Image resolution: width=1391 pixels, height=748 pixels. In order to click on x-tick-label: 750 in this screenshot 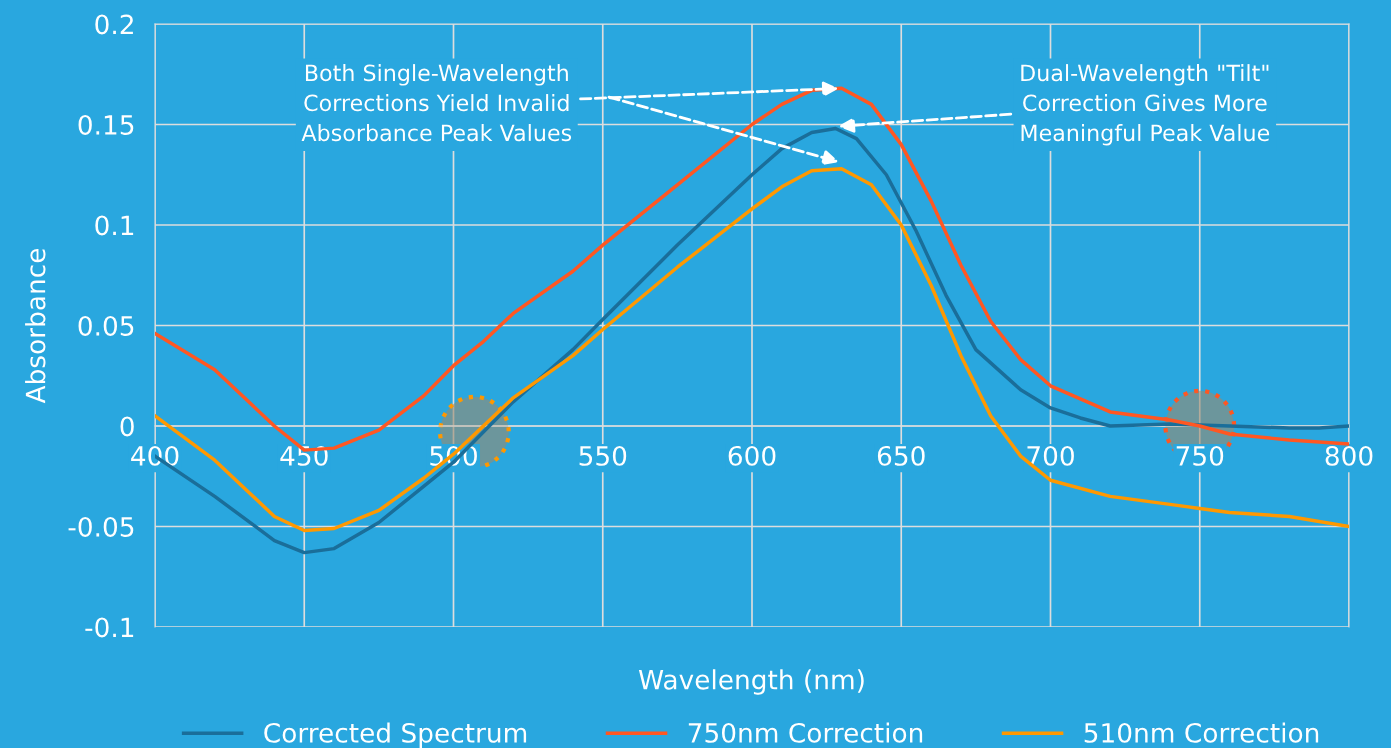, I will do `click(1200, 455)`.